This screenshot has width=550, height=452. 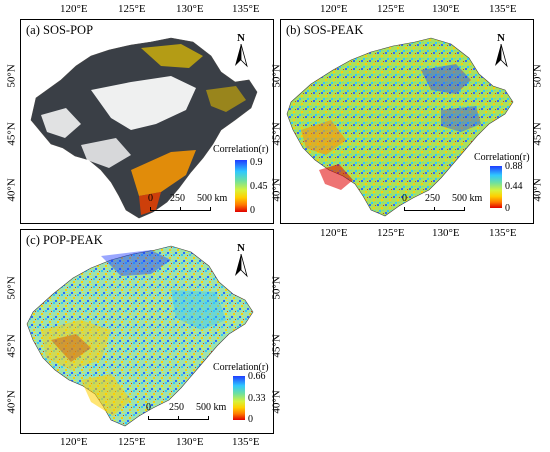 I want to click on lat-label-50-c-right: 50°N, so click(x=276, y=288).